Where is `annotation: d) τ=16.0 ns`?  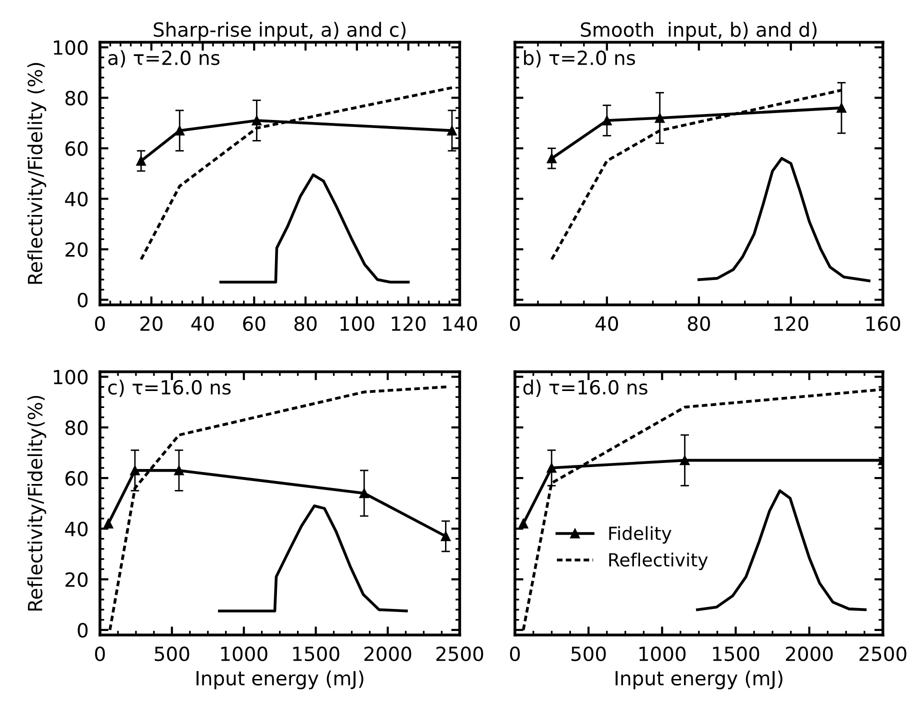 annotation: d) τ=16.0 ns is located at coordinates (585, 388).